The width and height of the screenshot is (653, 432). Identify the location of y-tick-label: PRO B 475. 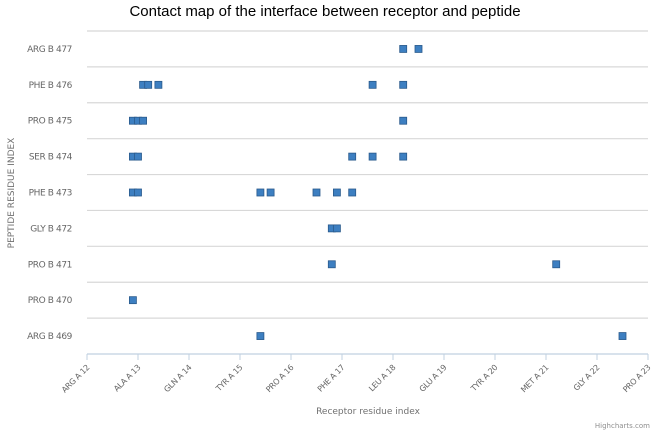
(50, 122).